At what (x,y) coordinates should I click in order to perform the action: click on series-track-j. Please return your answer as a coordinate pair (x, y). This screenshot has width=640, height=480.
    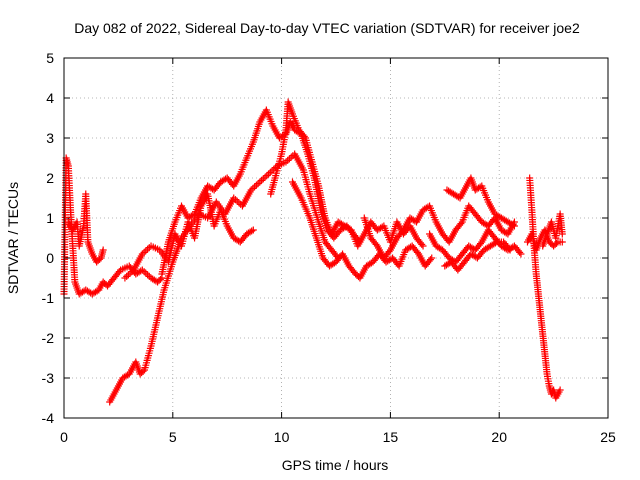
    Looking at the image, I should click on (477, 256).